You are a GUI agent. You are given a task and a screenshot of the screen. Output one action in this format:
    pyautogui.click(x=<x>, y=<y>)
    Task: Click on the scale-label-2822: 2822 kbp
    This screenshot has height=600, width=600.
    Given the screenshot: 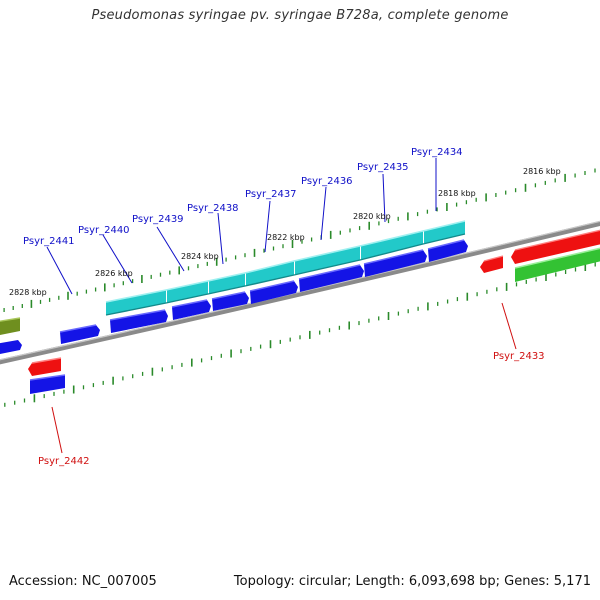 What is the action you would take?
    pyautogui.click(x=286, y=237)
    